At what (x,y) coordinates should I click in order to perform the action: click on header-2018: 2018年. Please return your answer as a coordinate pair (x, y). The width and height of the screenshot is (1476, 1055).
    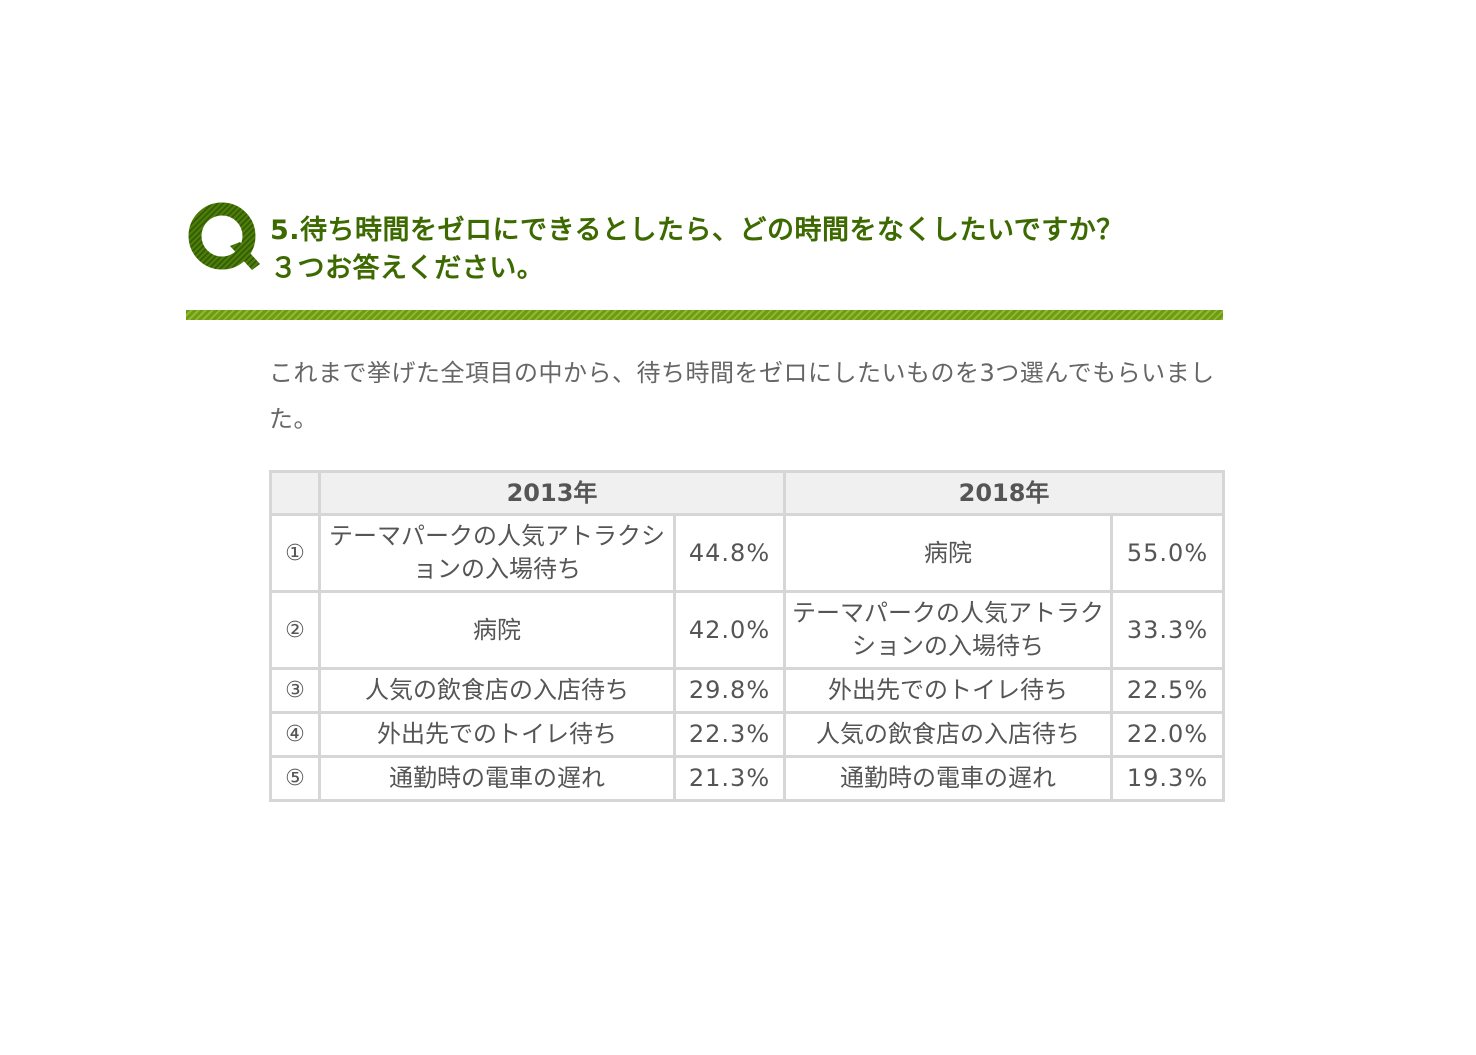
    Looking at the image, I should click on (1004, 493).